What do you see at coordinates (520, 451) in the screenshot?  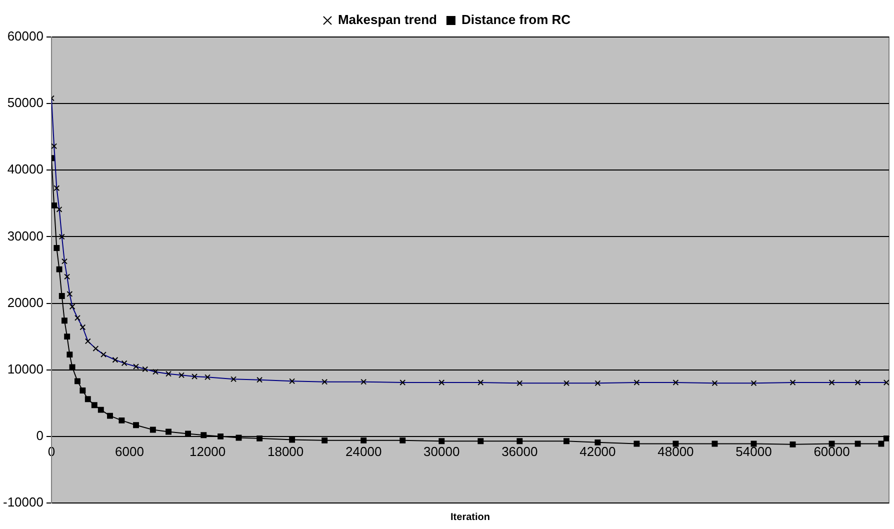 I see `x-tick-label: 36000` at bounding box center [520, 451].